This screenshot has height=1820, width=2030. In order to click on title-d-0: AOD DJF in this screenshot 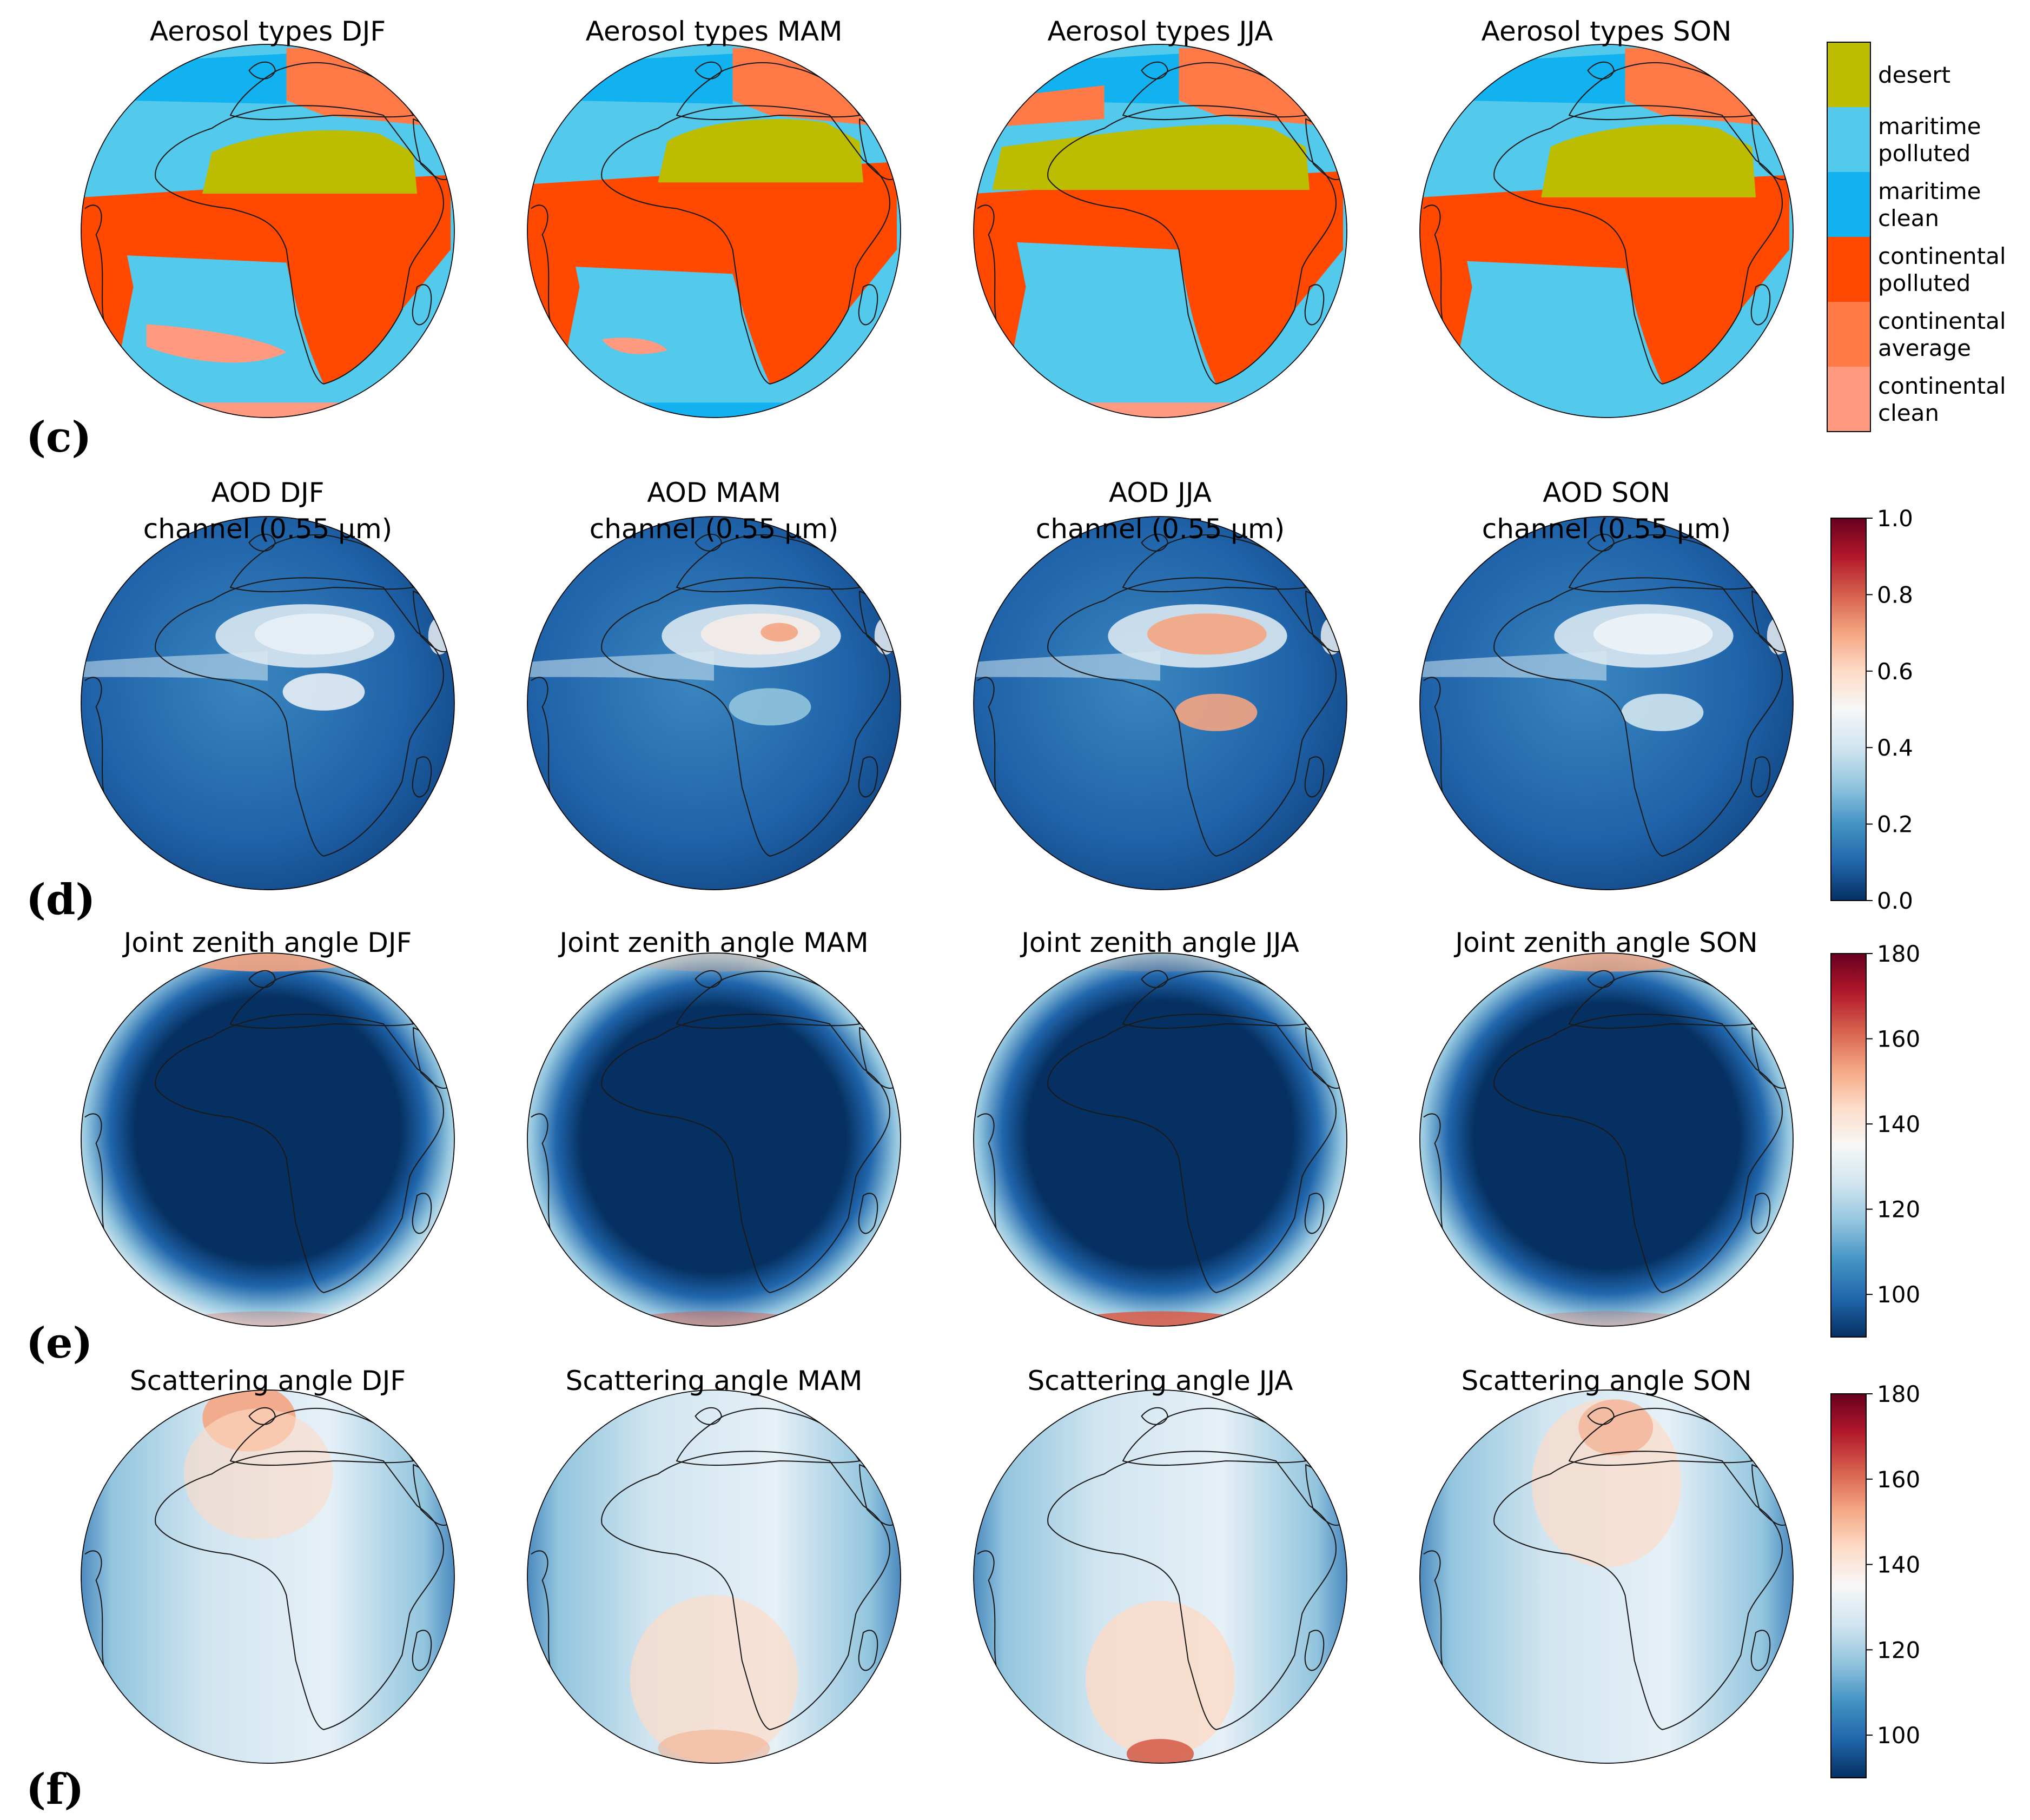, I will do `click(267, 492)`.